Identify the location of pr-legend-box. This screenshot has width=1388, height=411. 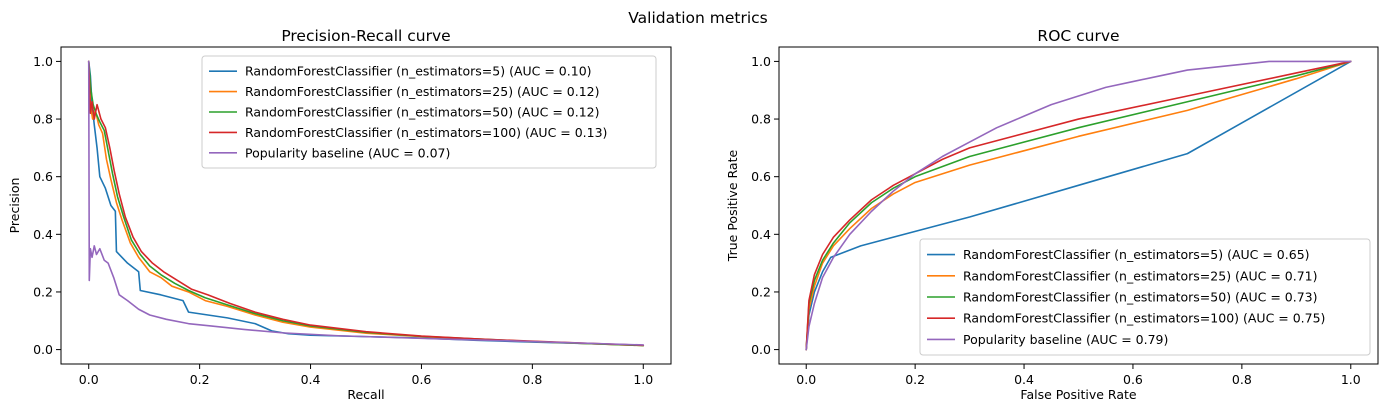
(429, 112).